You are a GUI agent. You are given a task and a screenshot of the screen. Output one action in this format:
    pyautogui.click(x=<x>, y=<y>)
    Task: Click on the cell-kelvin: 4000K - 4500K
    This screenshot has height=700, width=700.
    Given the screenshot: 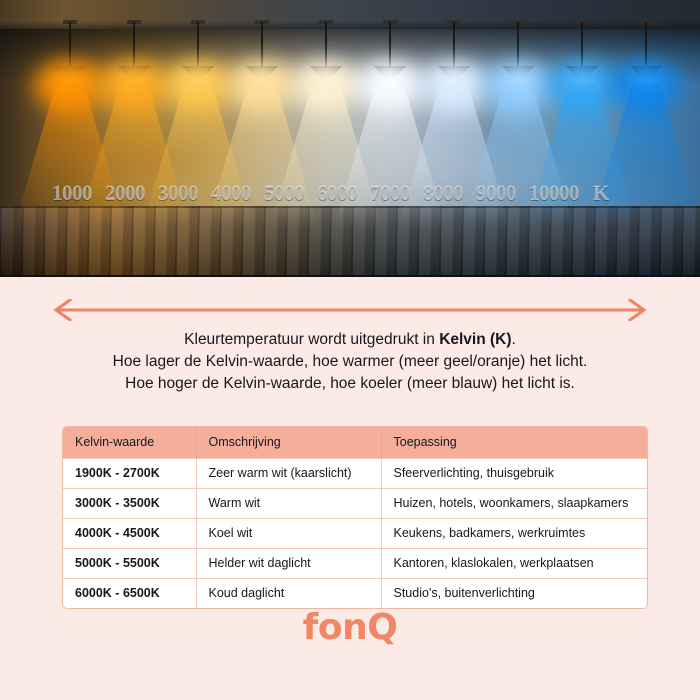 What is the action you would take?
    pyautogui.click(x=130, y=532)
    